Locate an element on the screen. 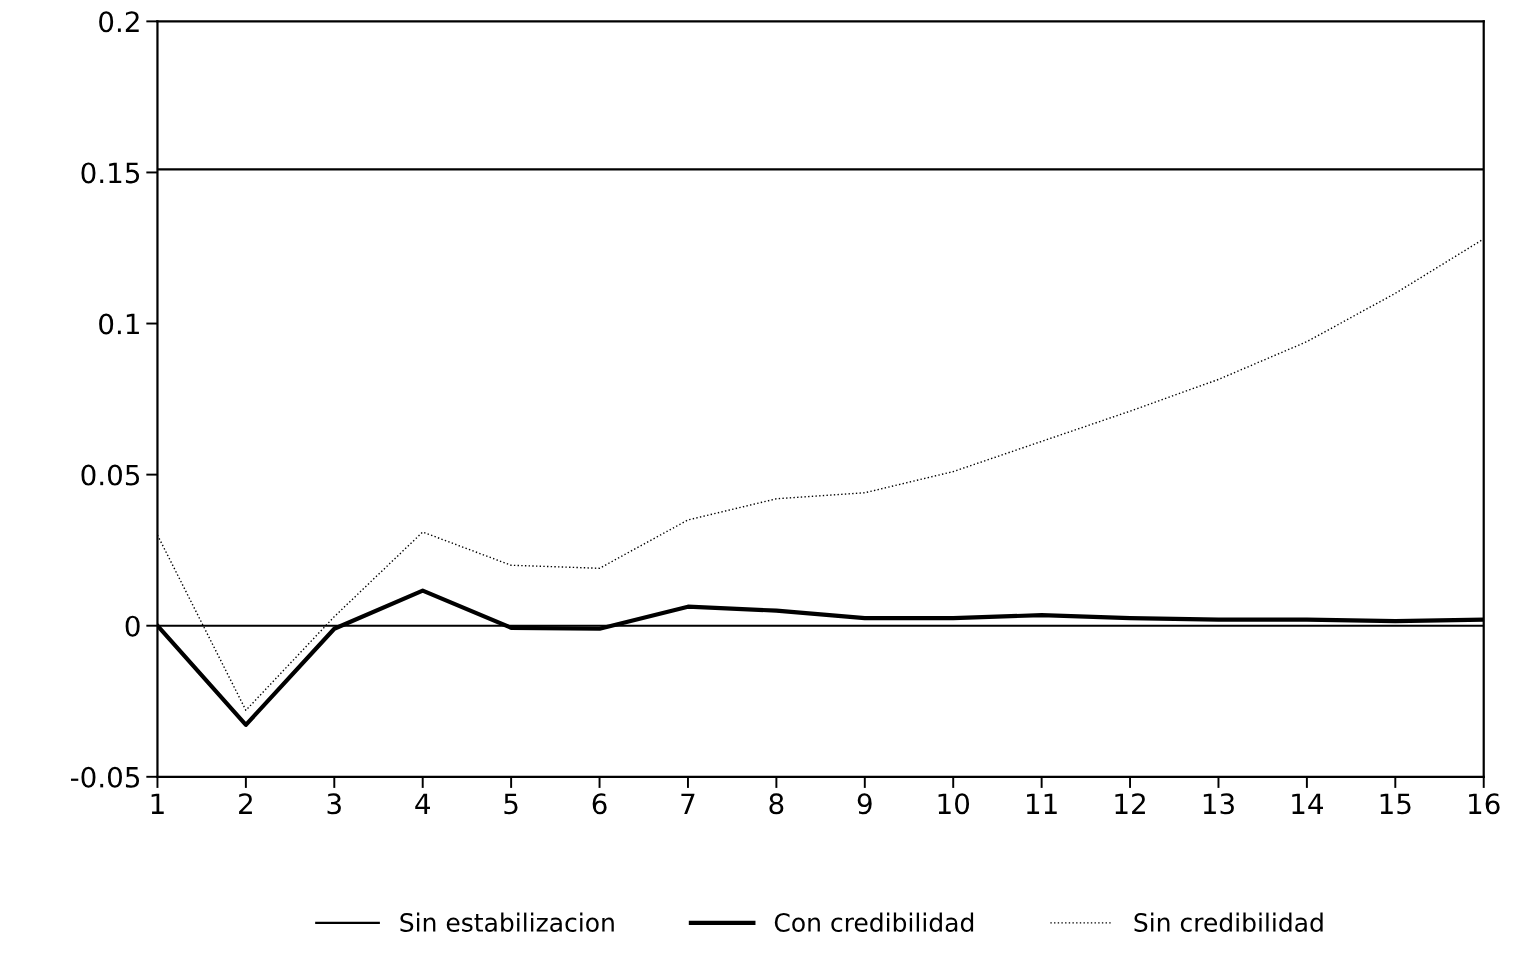 This screenshot has height=971, width=1514. x-tick-label: 6 is located at coordinates (599, 804).